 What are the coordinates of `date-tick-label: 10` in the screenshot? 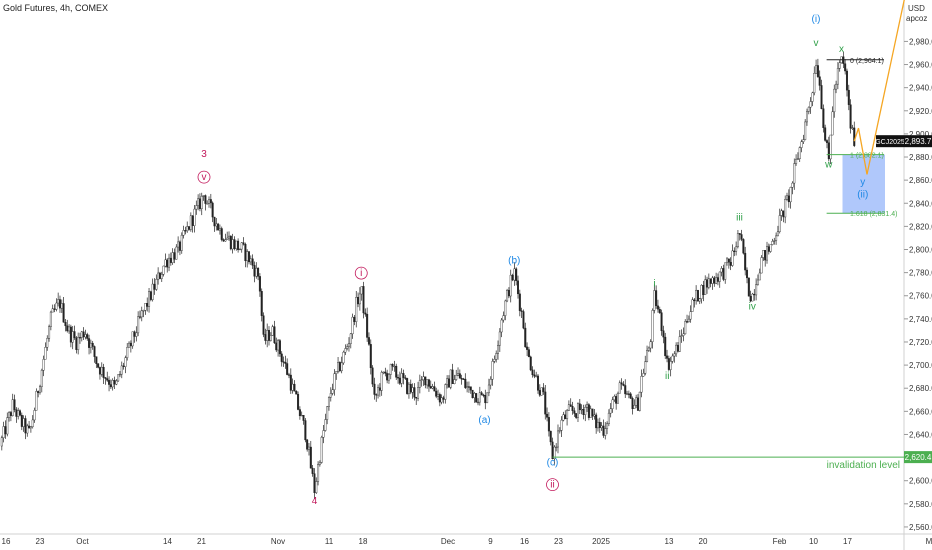 It's located at (813, 541).